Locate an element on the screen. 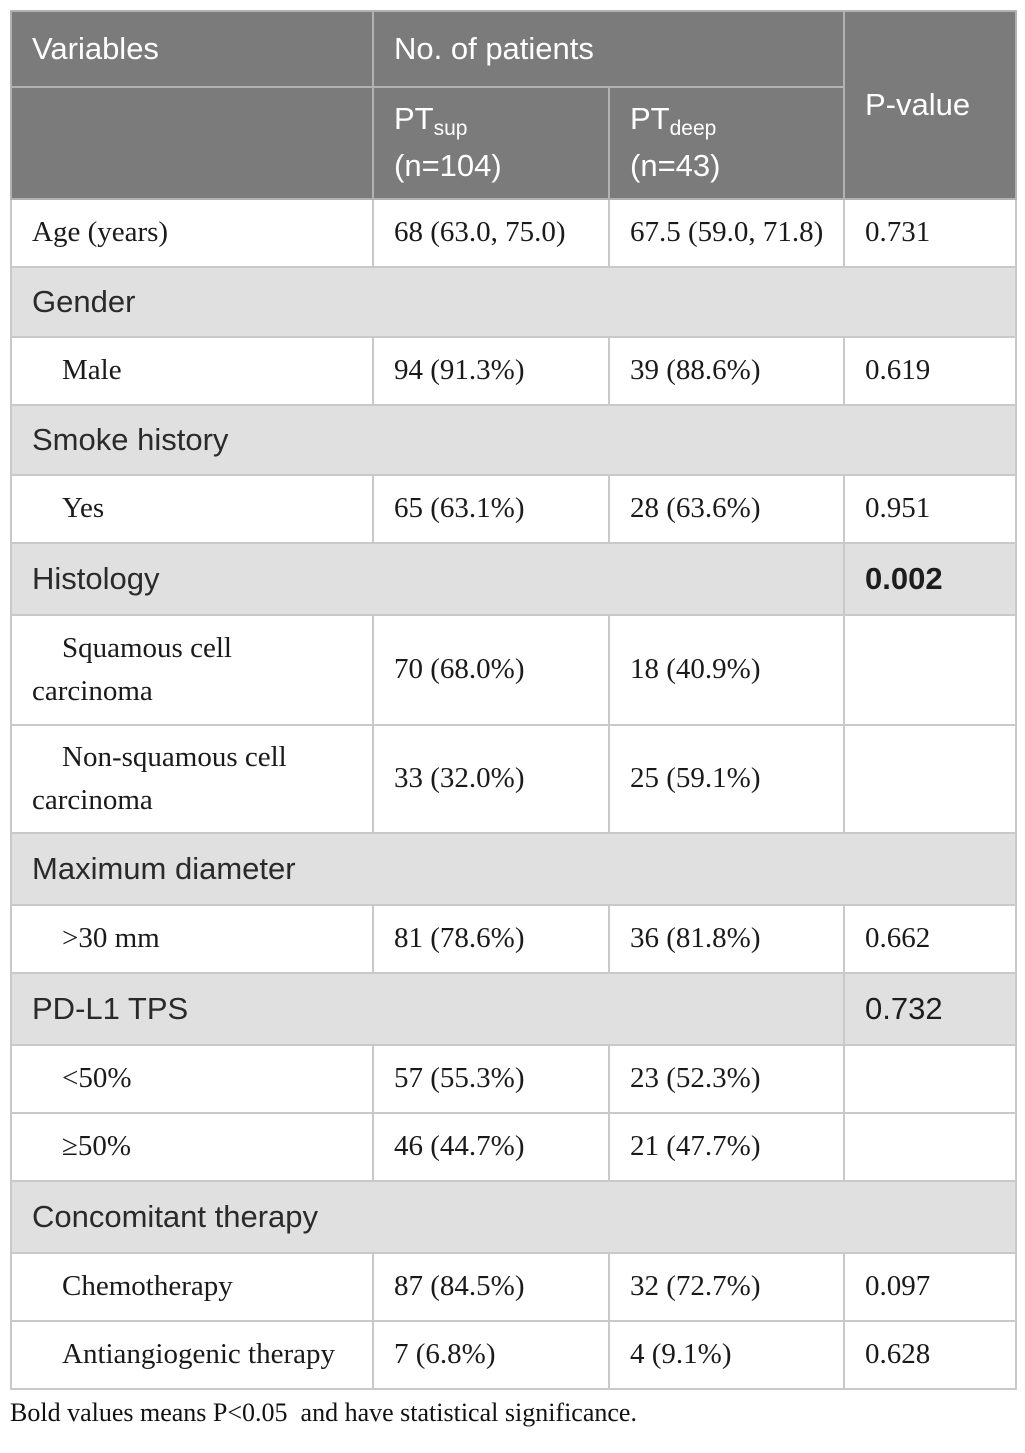 The height and width of the screenshot is (1453, 1025). ptsup-value: 57 (55.3%) is located at coordinates (491, 1079).